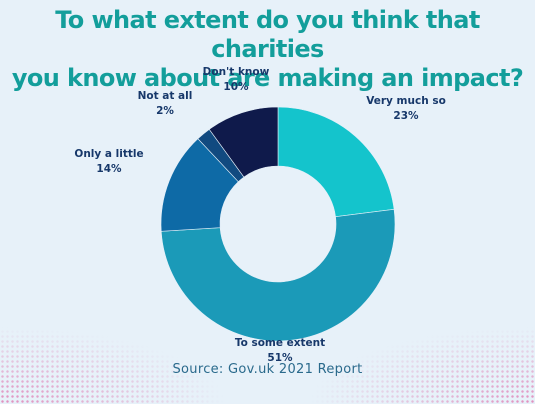  Describe the element at coordinates (243, 142) in the screenshot. I see `slice-don-t-know` at that location.